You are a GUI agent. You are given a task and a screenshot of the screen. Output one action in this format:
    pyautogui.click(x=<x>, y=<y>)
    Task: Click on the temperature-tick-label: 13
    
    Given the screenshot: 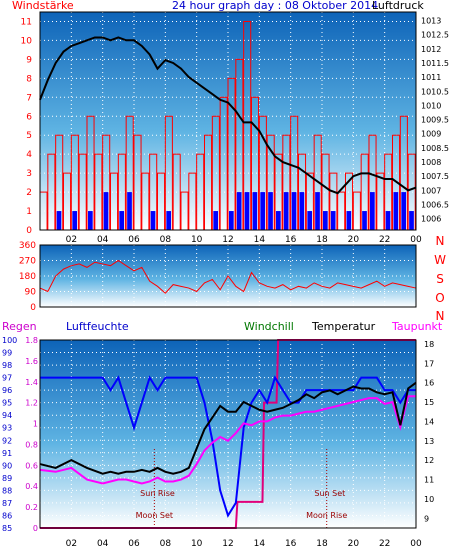 What is the action you would take?
    pyautogui.click(x=429, y=441)
    